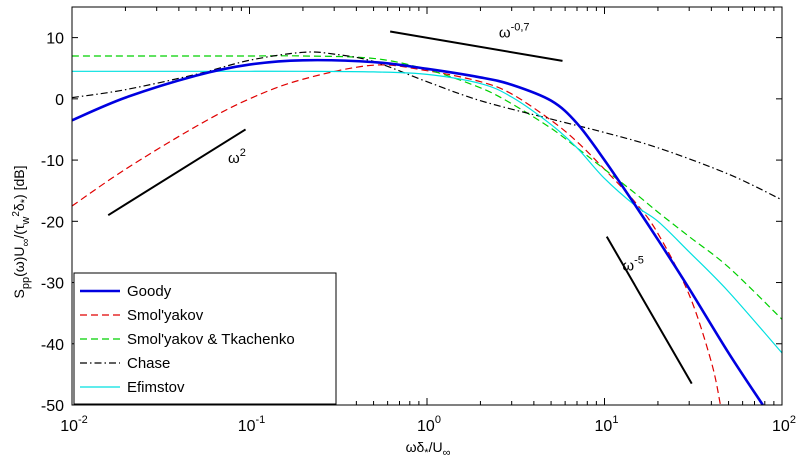  What do you see at coordinates (514, 32) in the screenshot?
I see `slope-label-2: ω-0,7` at bounding box center [514, 32].